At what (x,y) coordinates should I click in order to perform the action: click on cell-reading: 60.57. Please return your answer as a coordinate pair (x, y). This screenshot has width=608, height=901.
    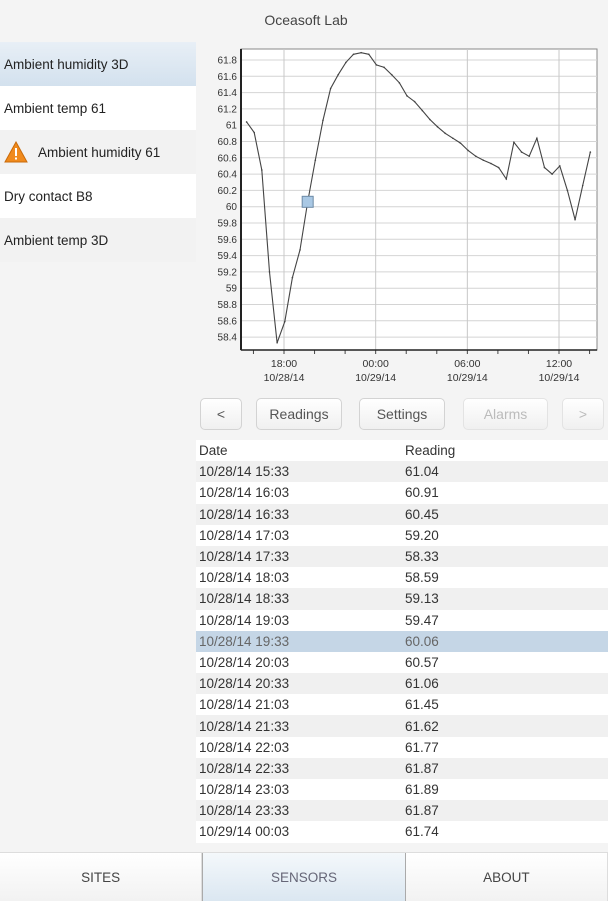
    Looking at the image, I should click on (422, 662).